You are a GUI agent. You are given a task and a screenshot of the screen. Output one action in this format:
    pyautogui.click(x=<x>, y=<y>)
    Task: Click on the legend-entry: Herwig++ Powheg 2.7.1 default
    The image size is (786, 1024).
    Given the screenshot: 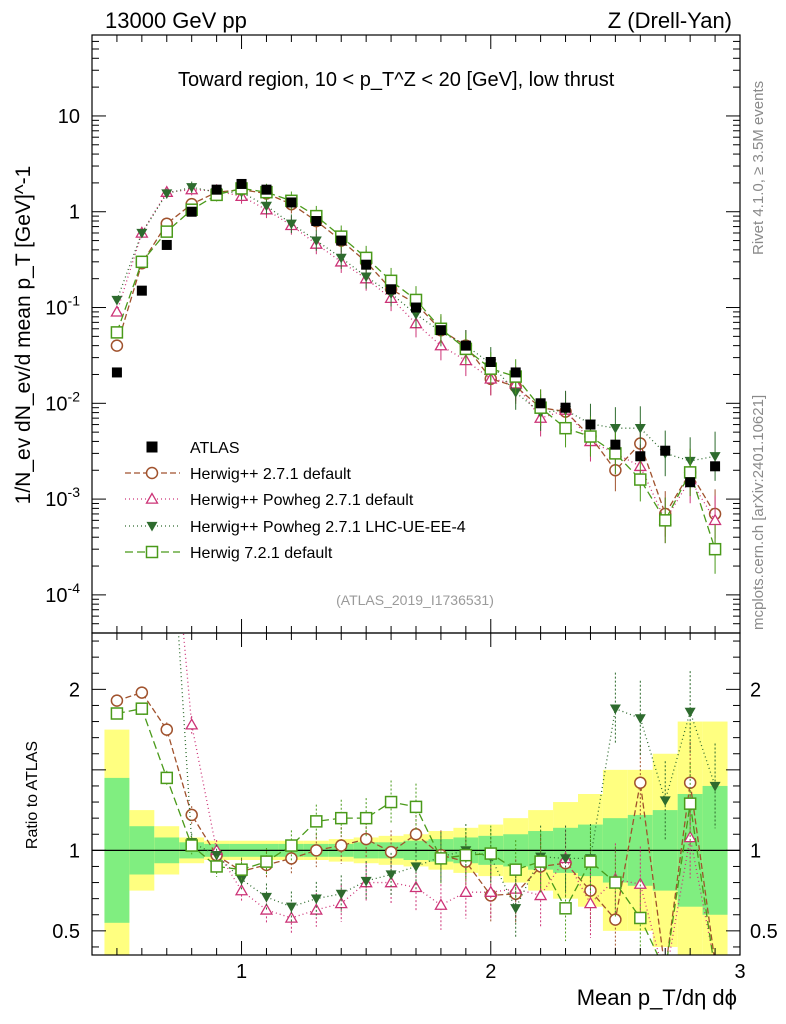 What is the action you would take?
    pyautogui.click(x=269, y=500)
    